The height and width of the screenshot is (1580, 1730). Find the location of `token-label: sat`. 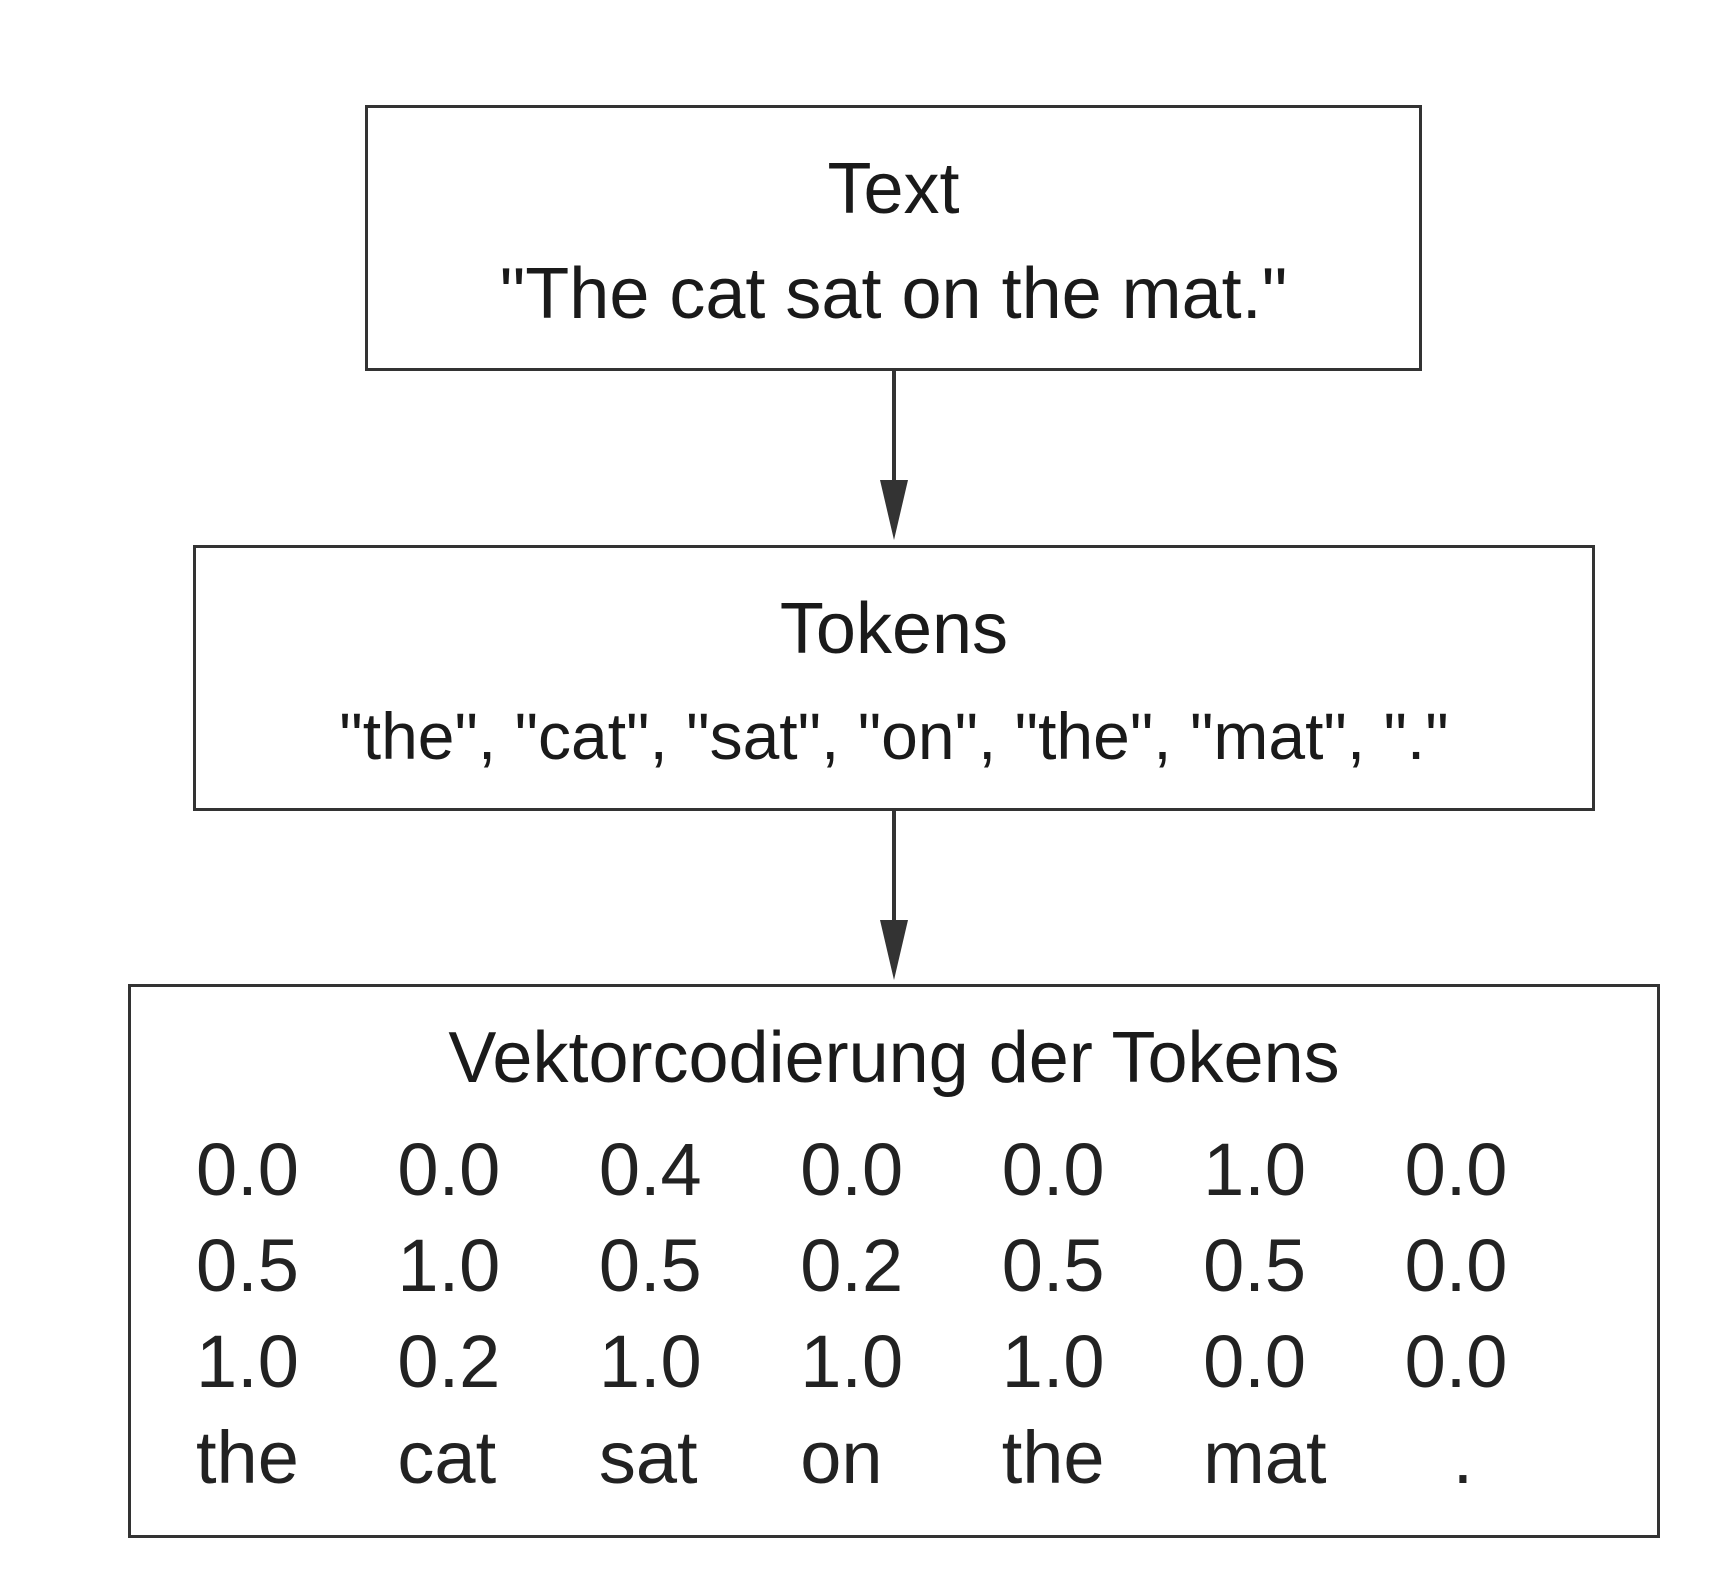

token-label: sat is located at coordinates (648, 1457).